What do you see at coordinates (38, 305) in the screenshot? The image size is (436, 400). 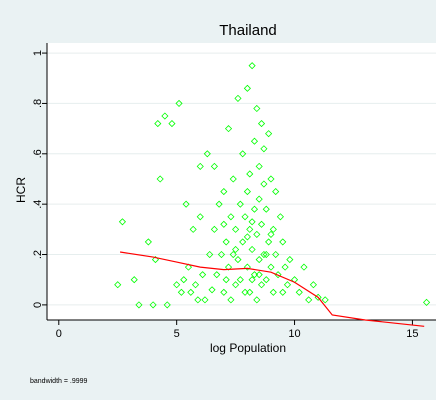 I see `y-tick-label: 0` at bounding box center [38, 305].